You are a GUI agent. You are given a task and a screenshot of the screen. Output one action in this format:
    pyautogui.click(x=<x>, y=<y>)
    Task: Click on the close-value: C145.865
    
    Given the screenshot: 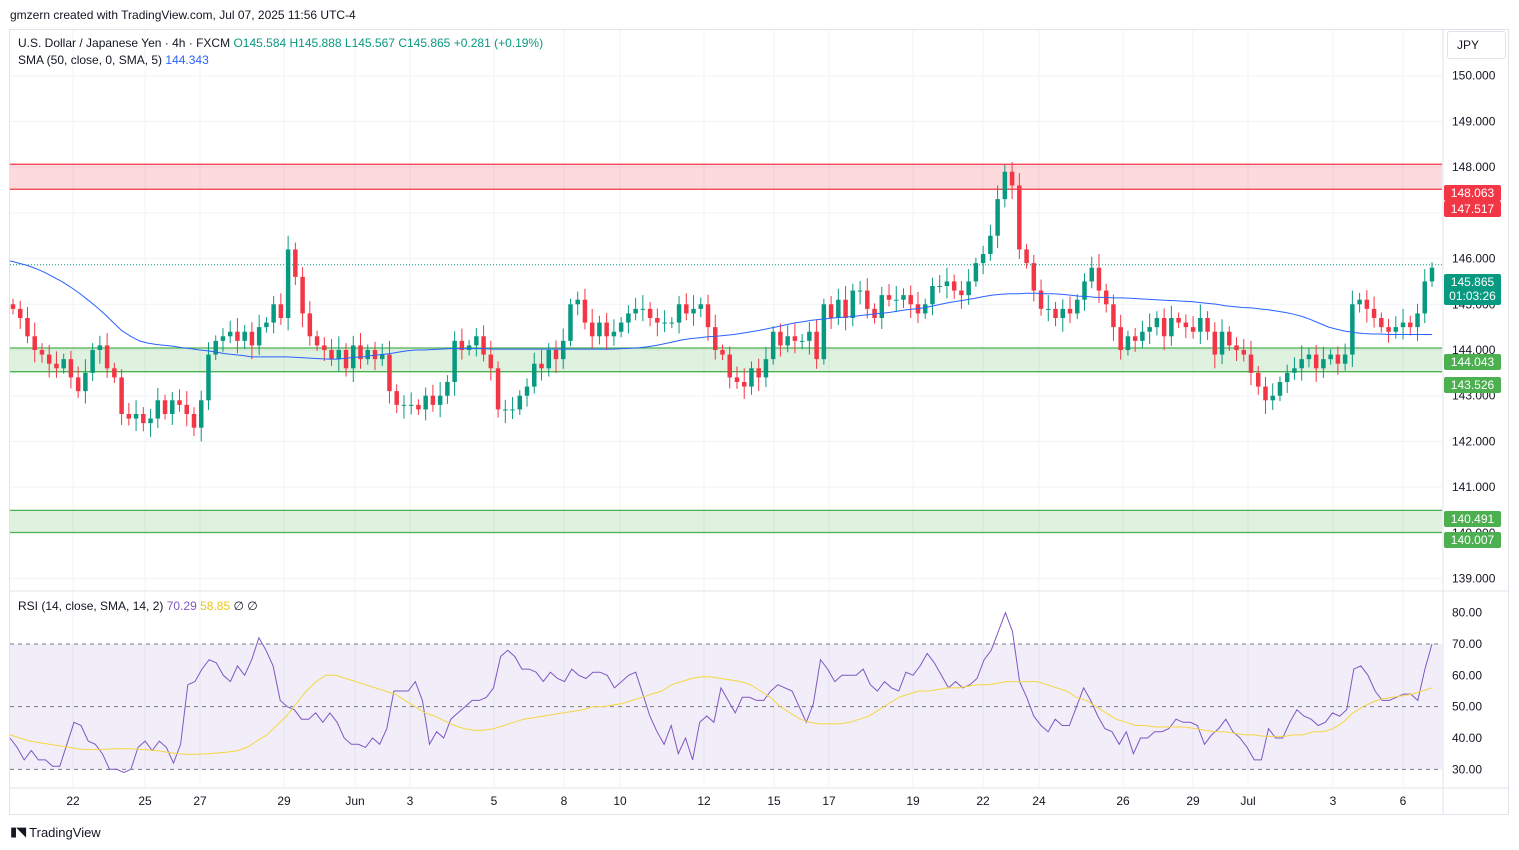 What is the action you would take?
    pyautogui.click(x=424, y=43)
    